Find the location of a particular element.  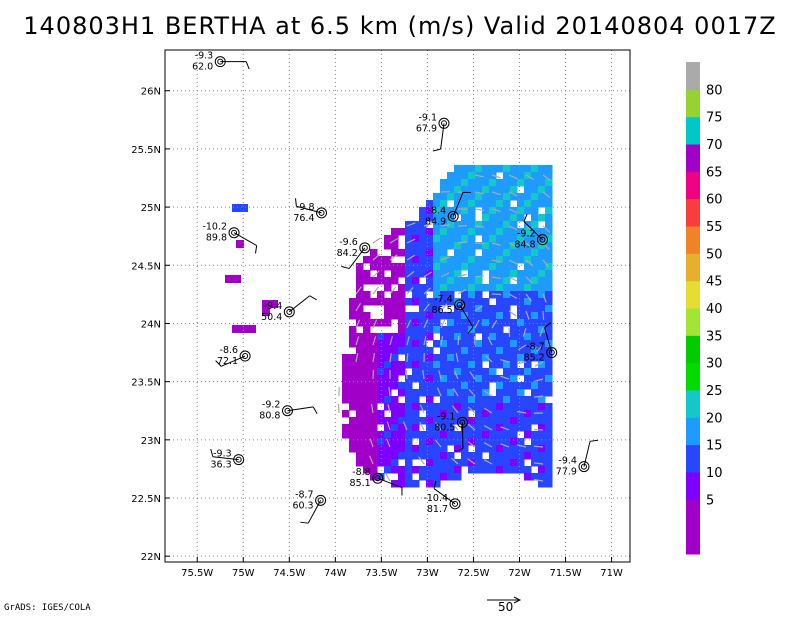

station-temp: -9.3 is located at coordinates (222, 454).